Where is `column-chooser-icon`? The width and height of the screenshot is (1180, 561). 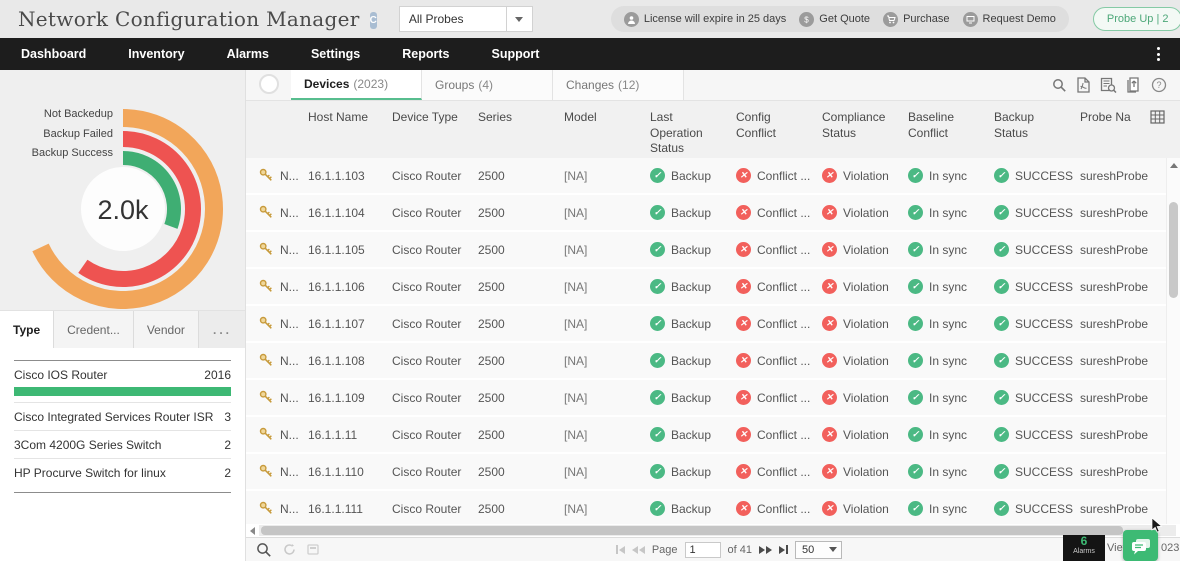
column-chooser-icon is located at coordinates (1157, 119).